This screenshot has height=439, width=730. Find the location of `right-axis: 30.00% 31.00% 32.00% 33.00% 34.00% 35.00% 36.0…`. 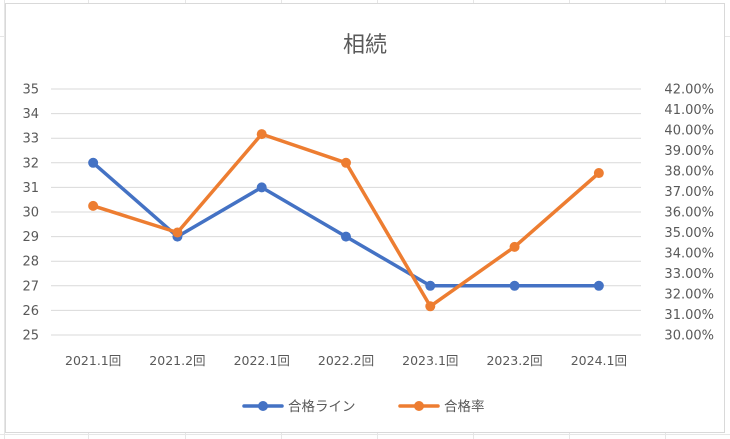

right-axis: 30.00% 31.00% 32.00% 33.00% 34.00% 35.00% 36.0… is located at coordinates (689, 213).